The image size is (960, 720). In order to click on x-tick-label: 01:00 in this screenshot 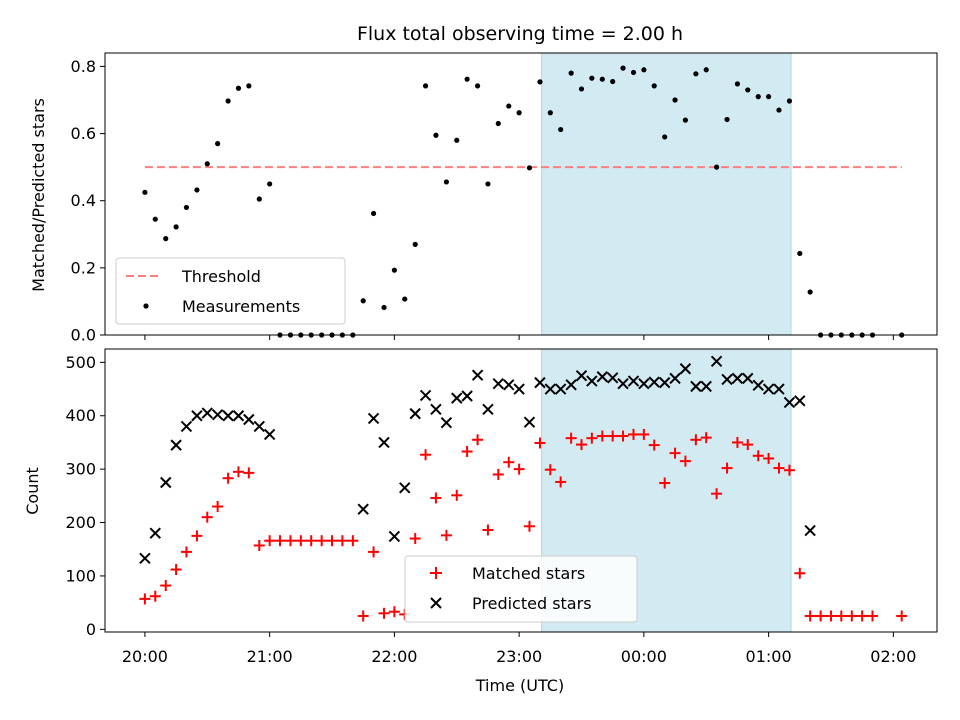, I will do `click(769, 656)`.